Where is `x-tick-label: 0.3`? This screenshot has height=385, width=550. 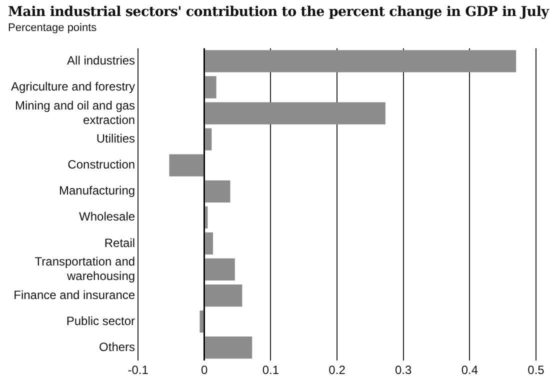
x-tick-label: 0.3 is located at coordinates (403, 370).